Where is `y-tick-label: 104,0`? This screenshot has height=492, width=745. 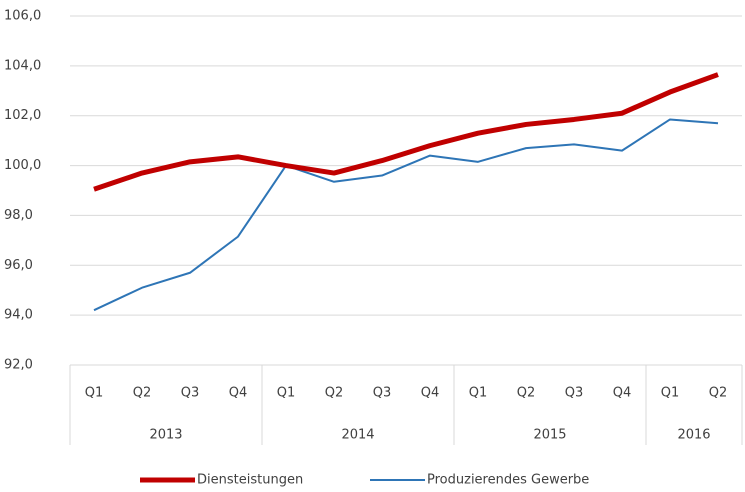
y-tick-label: 104,0 is located at coordinates (22, 65).